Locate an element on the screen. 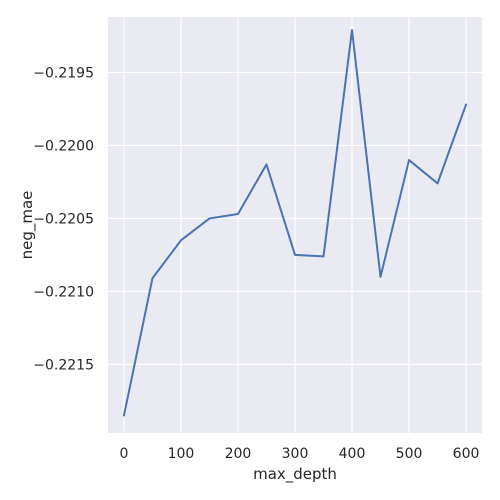 This screenshot has width=500, height=500. y-axis-ticks: −0.2215 −0.2210 −0.2205 −0.2200 −0.2195 is located at coordinates (63, 219).